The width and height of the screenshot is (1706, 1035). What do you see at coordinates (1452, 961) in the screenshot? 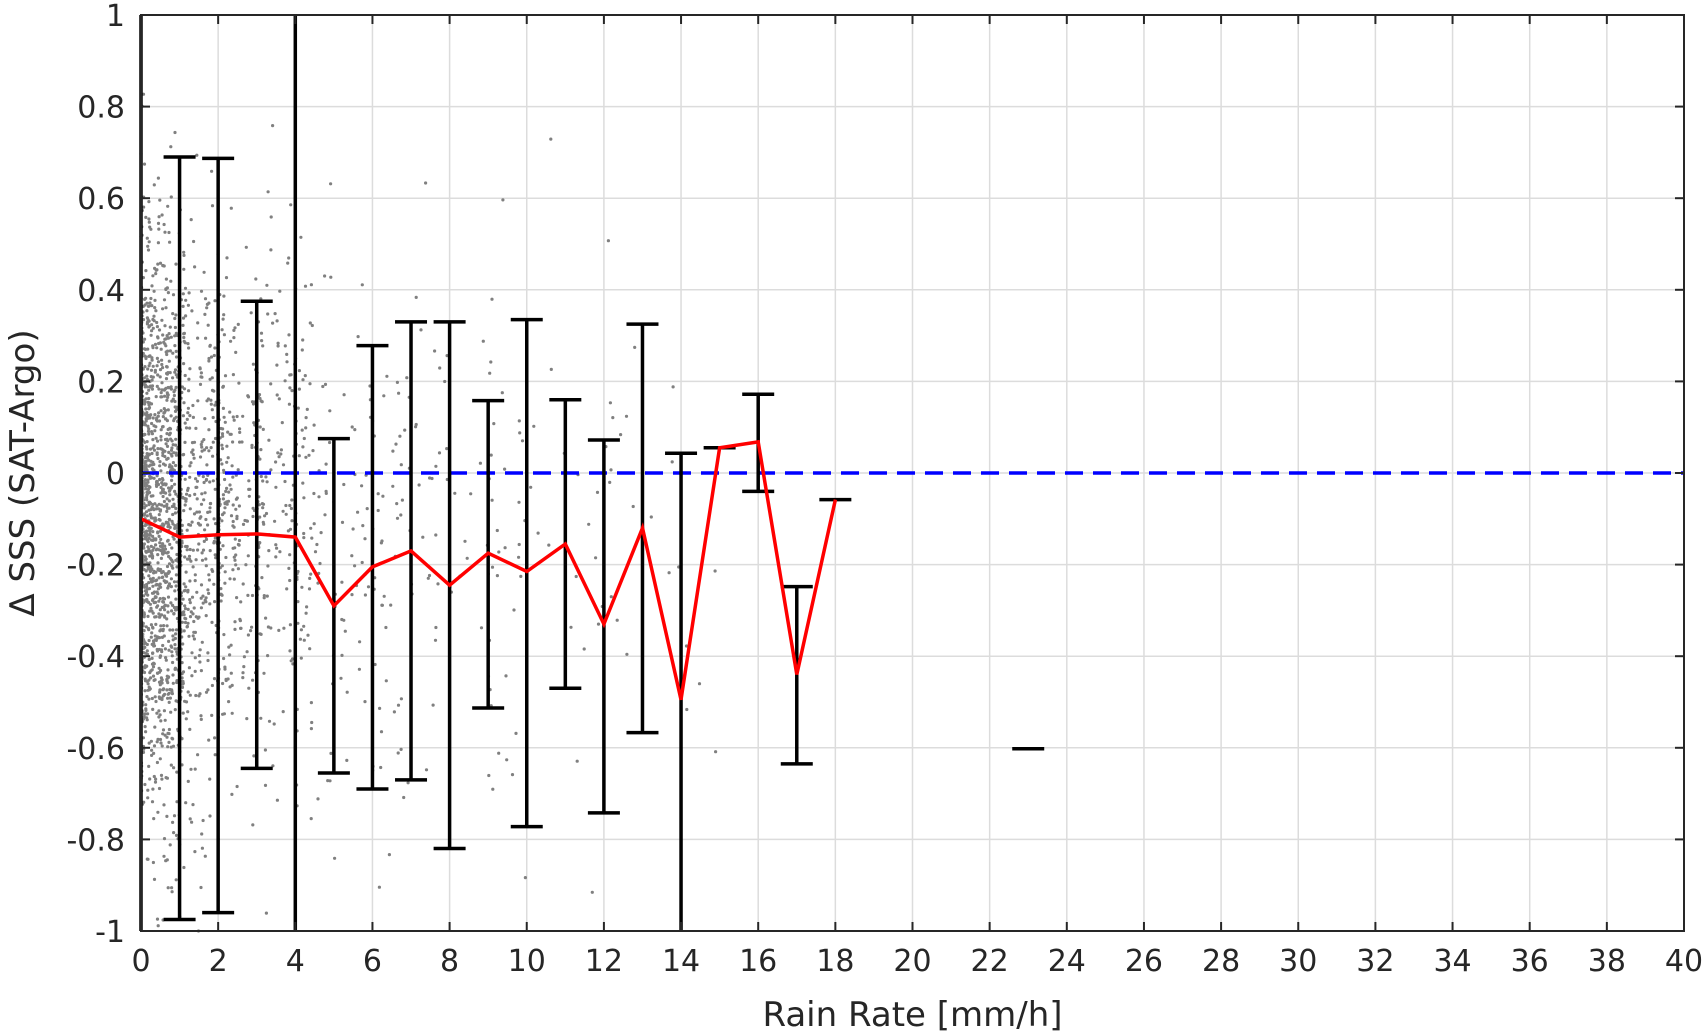
I see `x-tick-label: 34` at bounding box center [1452, 961].